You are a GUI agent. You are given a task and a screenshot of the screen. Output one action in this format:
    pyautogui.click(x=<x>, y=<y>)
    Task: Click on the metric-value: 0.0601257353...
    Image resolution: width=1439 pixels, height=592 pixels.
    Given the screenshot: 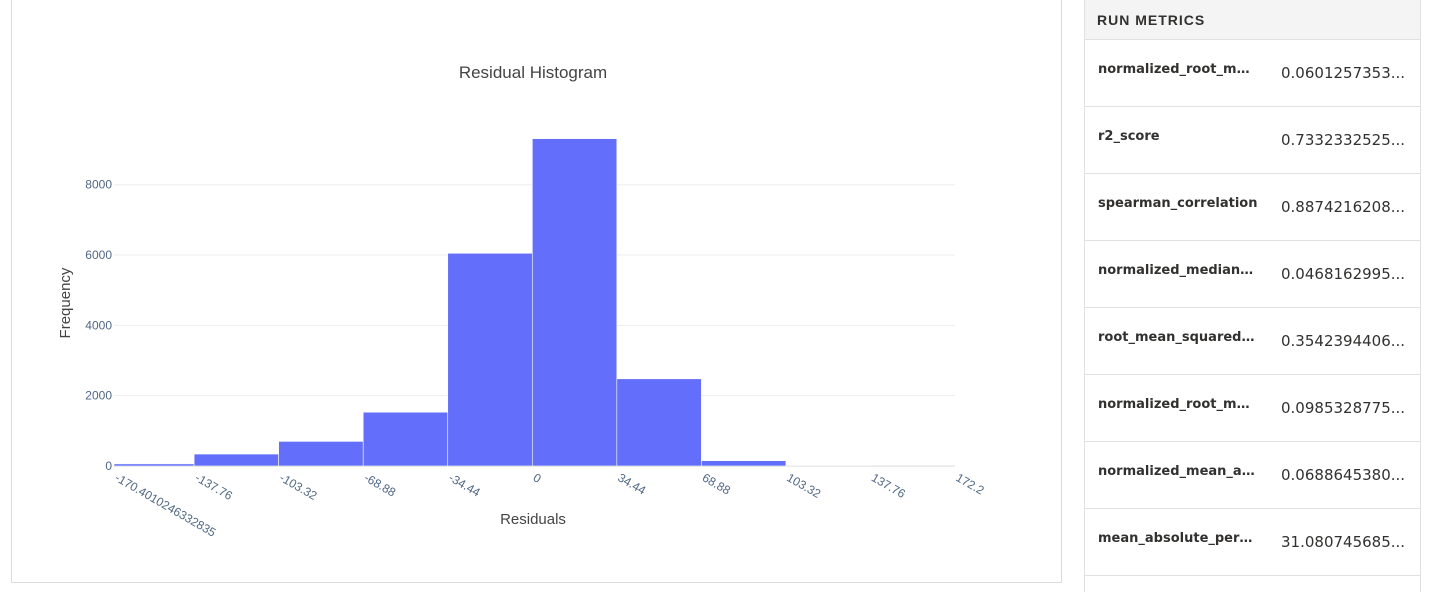 What is the action you would take?
    pyautogui.click(x=1343, y=73)
    